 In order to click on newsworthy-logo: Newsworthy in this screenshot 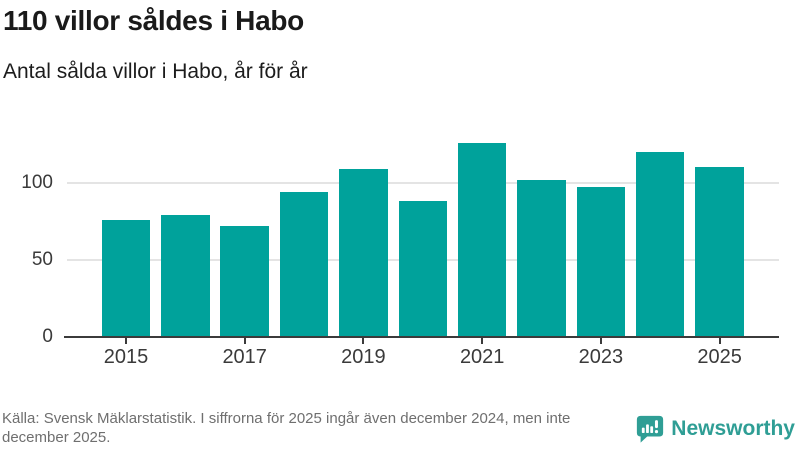, I will do `click(715, 429)`.